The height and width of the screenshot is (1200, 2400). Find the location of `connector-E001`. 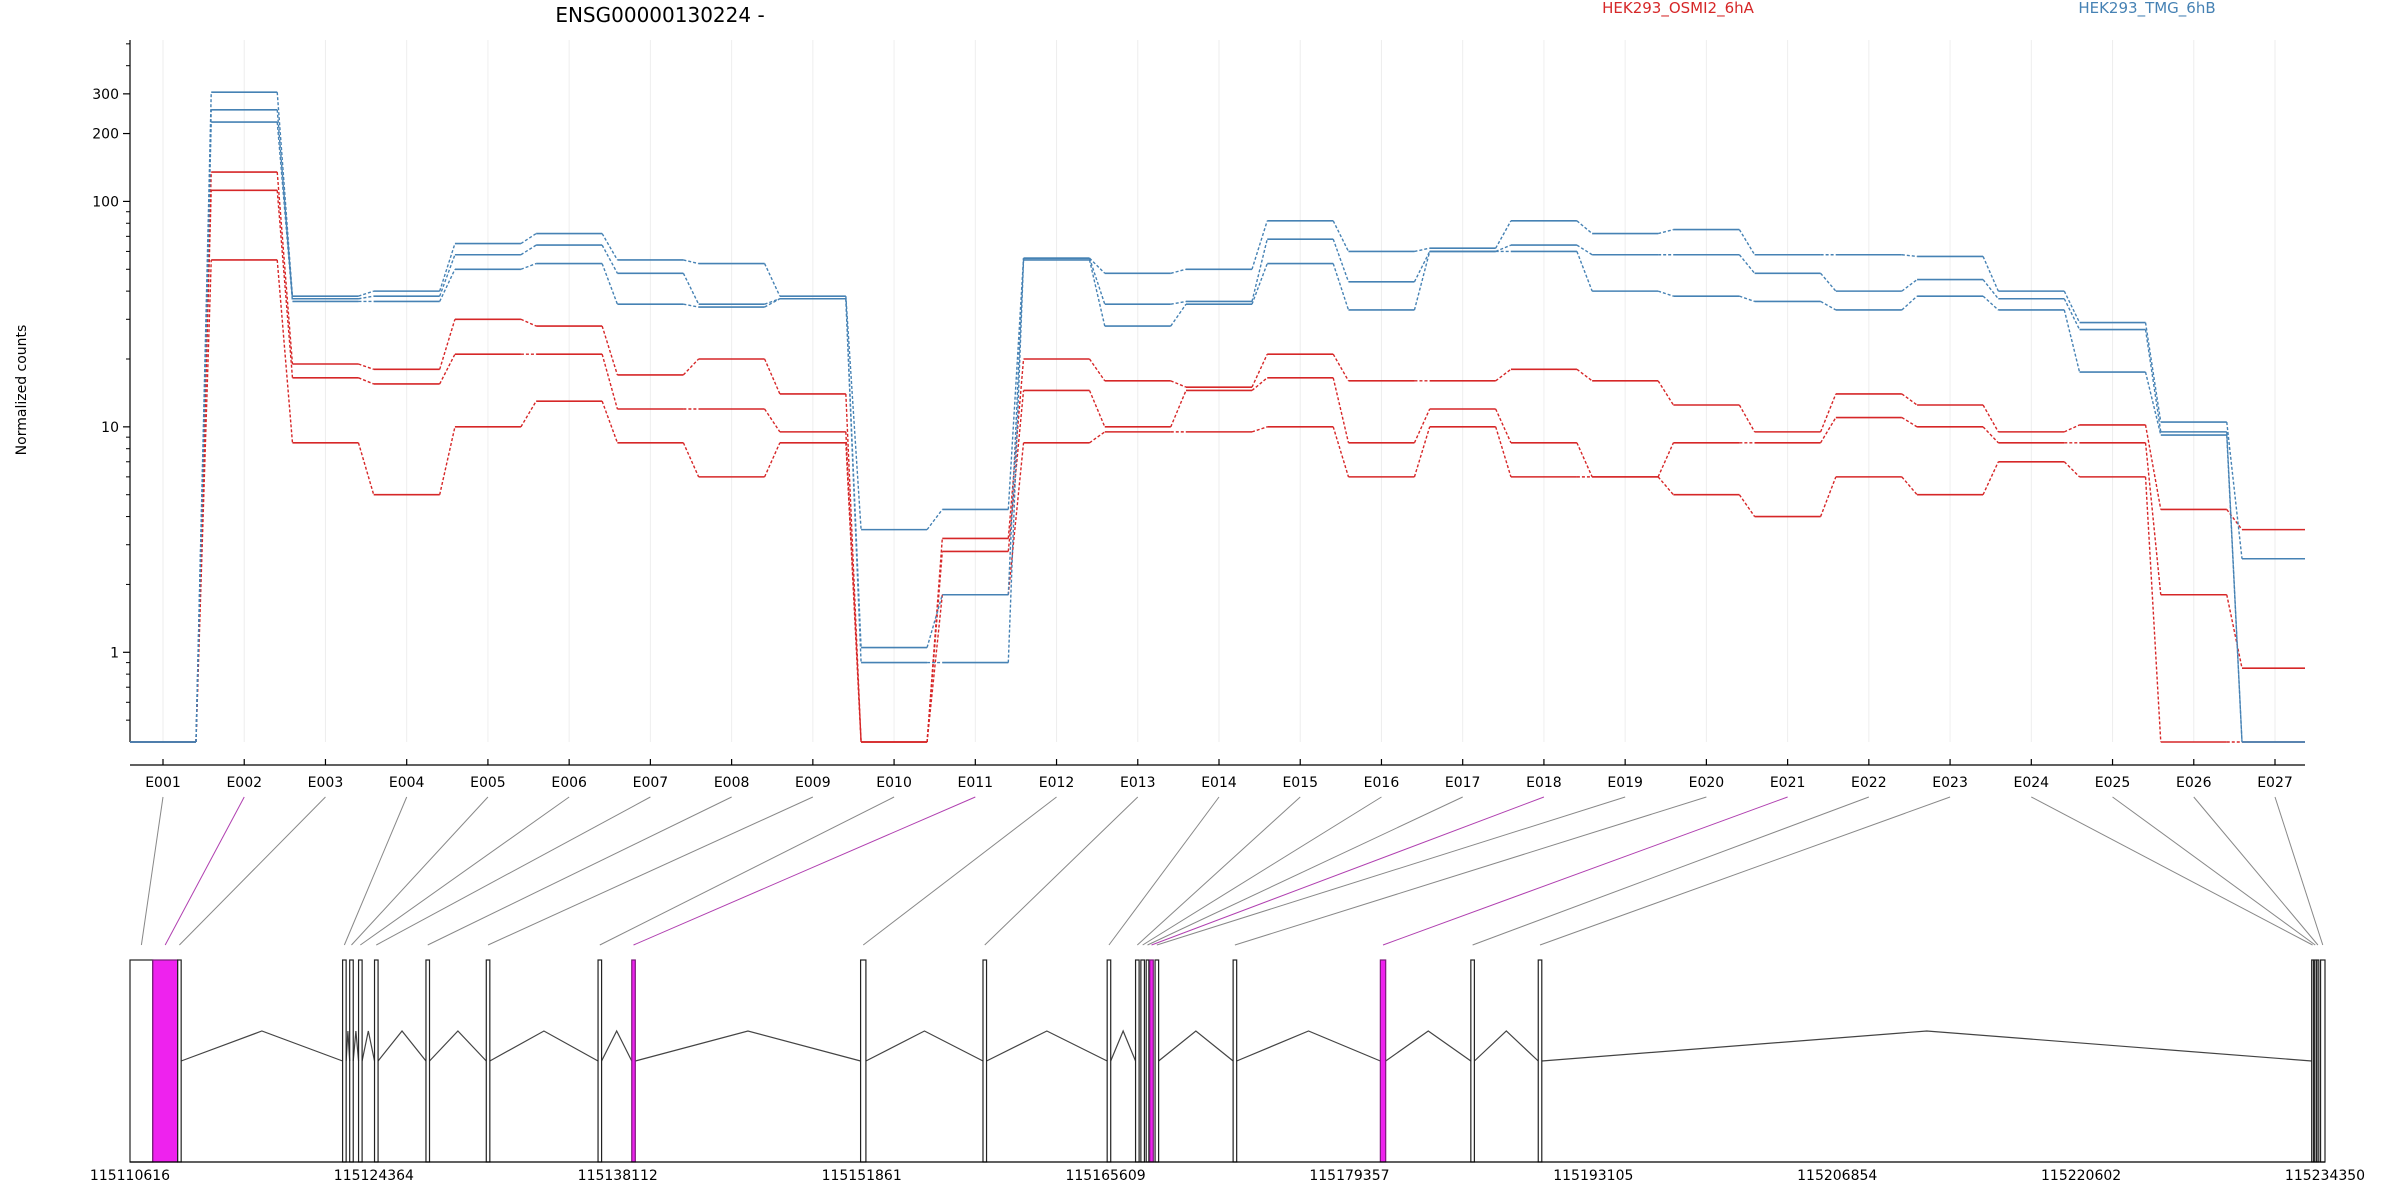

connector-E001 is located at coordinates (152, 871).